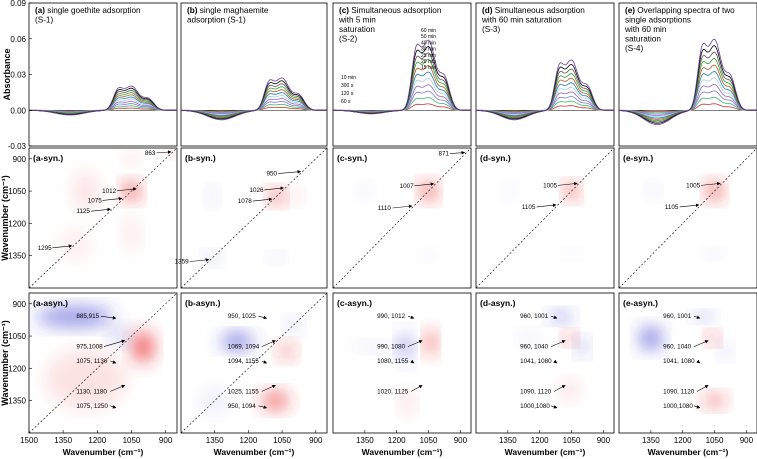 This screenshot has height=459, width=757. I want to click on legend-entry: 50 min, so click(428, 37).